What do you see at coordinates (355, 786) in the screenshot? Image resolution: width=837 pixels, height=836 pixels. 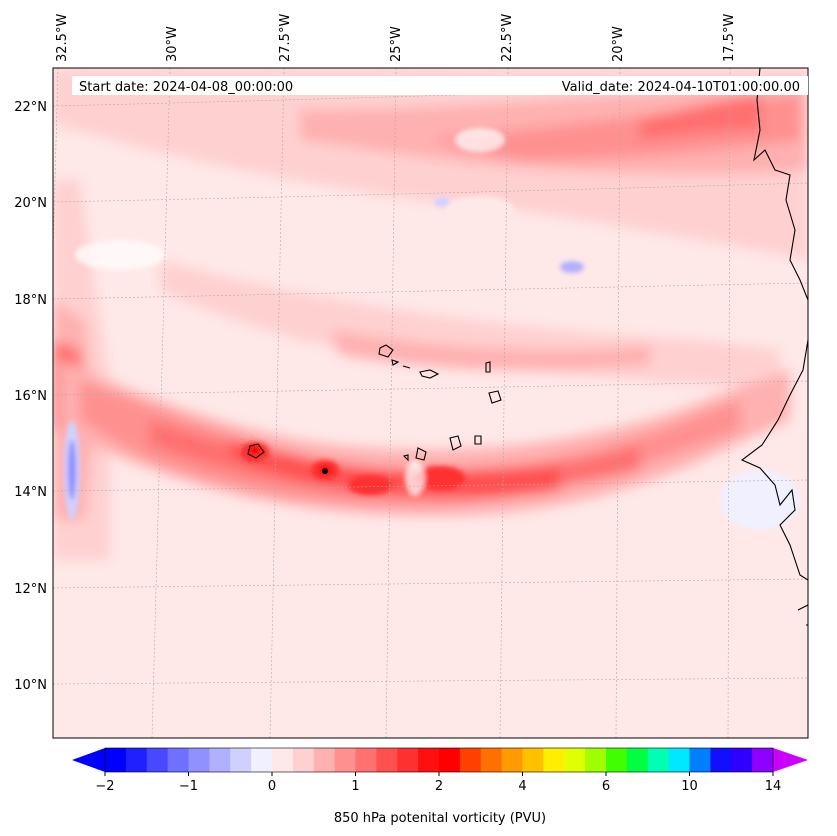 I see `colorbar-tick-label: 1` at bounding box center [355, 786].